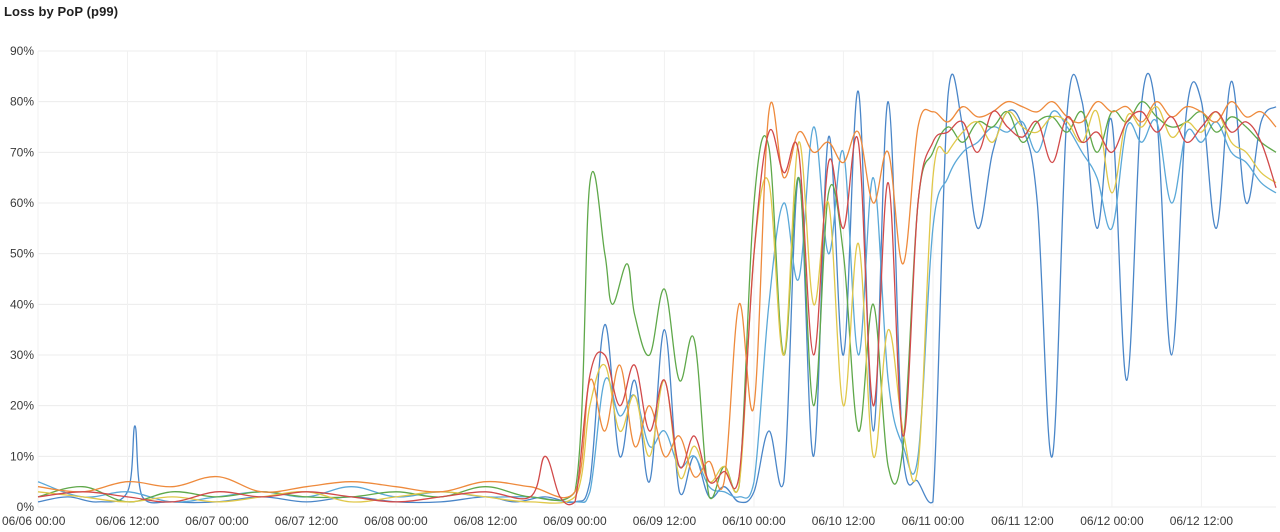  Describe the element at coordinates (61, 11) in the screenshot. I see `panel-title: Loss by PoP (p99)` at that location.